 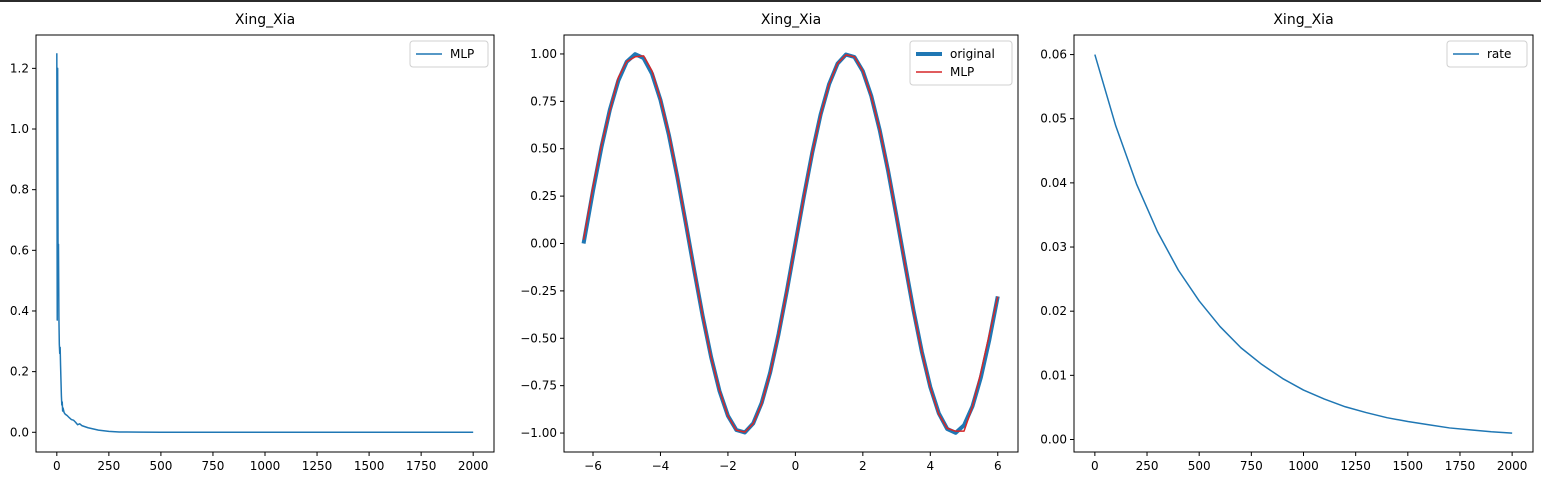 What do you see at coordinates (543, 196) in the screenshot?
I see `y-tick-label: 0.25` at bounding box center [543, 196].